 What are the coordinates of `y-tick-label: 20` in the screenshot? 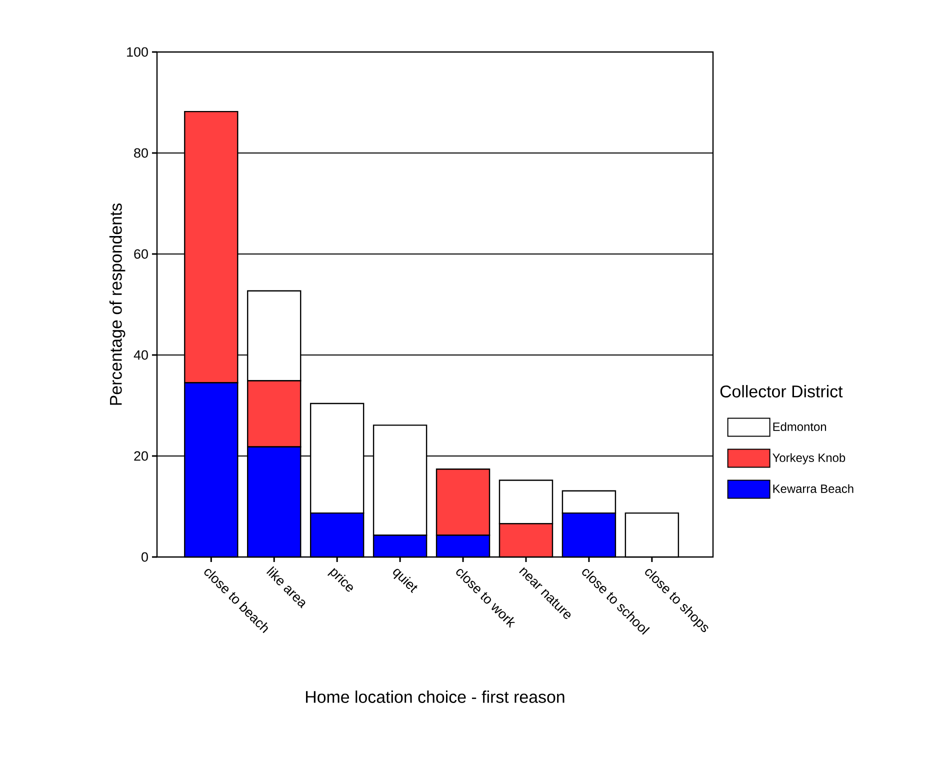 It's located at (141, 456).